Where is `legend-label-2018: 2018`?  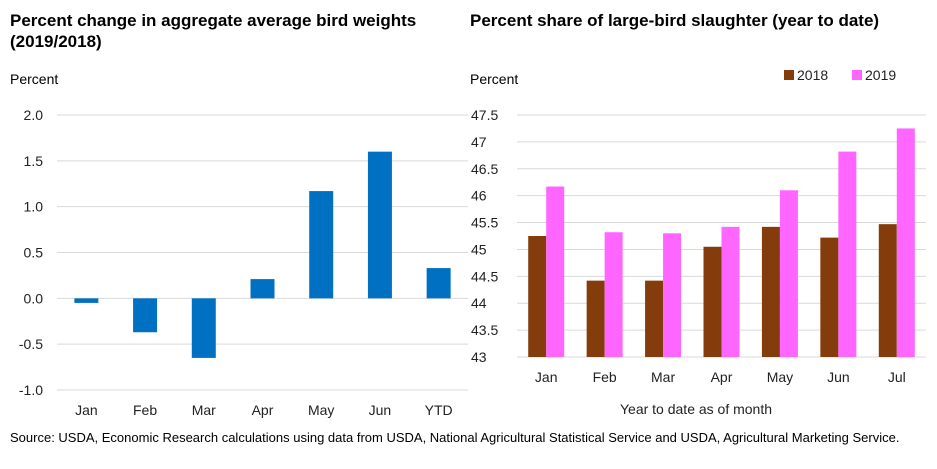 legend-label-2018: 2018 is located at coordinates (812, 75).